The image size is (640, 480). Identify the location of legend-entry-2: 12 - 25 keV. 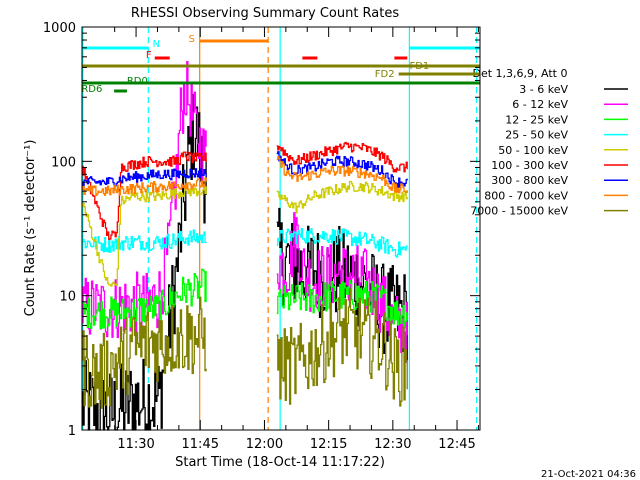
(536, 119).